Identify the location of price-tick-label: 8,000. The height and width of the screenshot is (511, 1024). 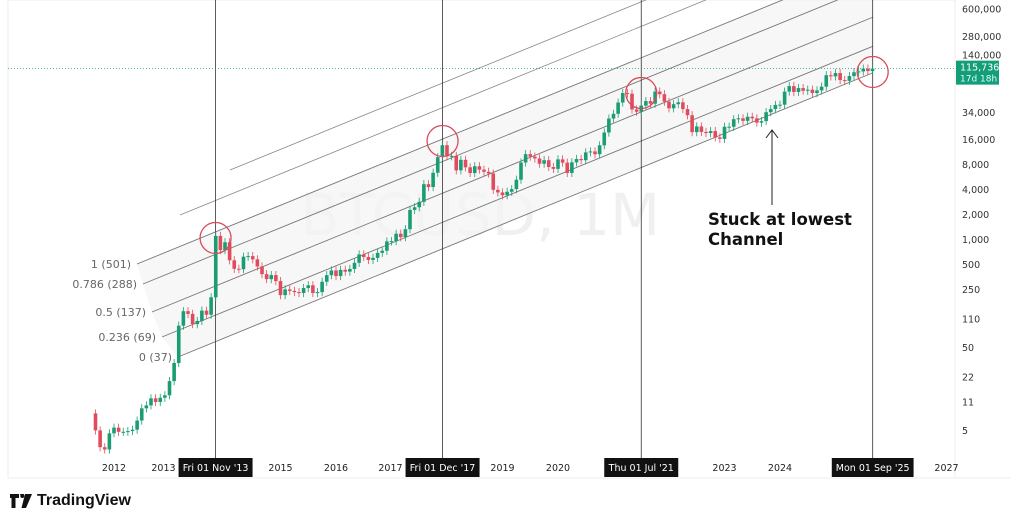
(975, 165).